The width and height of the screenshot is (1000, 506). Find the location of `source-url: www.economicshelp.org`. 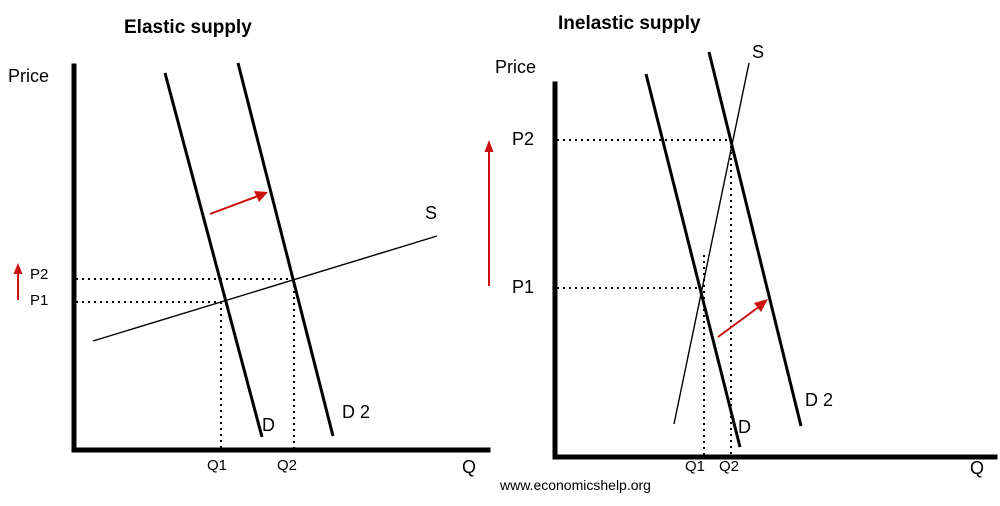

source-url: www.economicshelp.org is located at coordinates (575, 485).